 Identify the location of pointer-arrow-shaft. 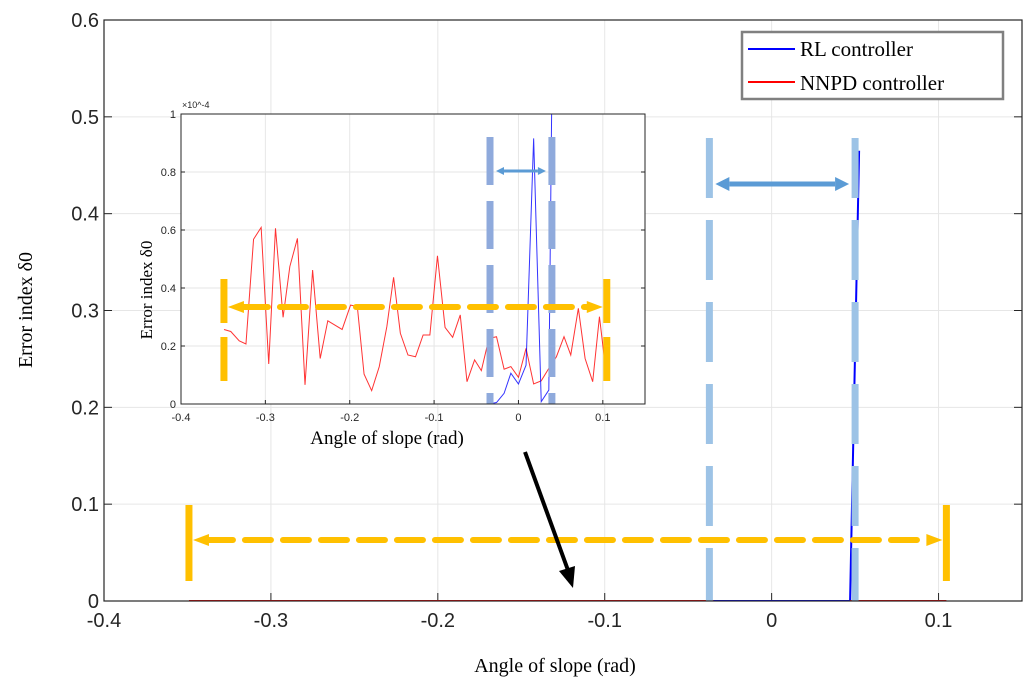
(547, 512).